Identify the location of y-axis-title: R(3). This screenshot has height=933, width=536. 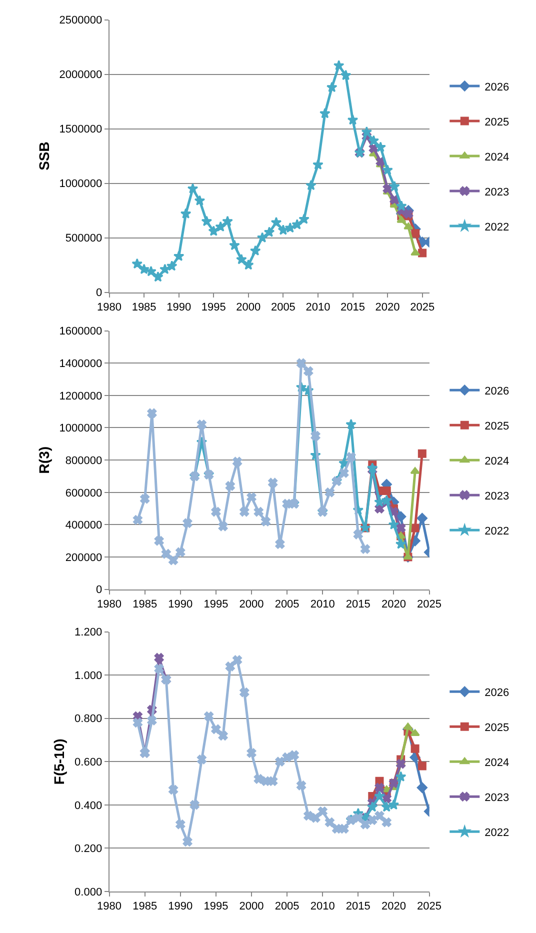
(44, 460).